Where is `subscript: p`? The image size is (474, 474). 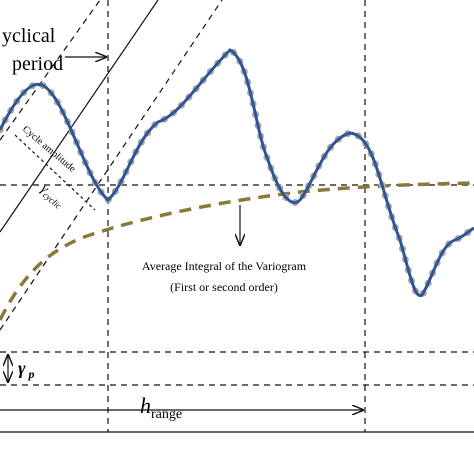 subscript: p is located at coordinates (31, 374).